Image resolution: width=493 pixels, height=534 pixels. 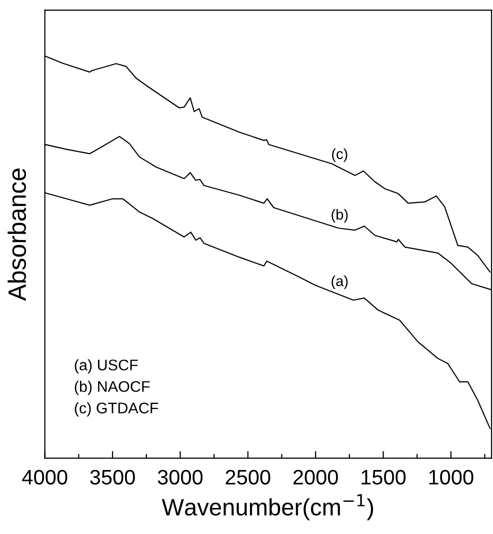 I want to click on x-tick-label: 1000, so click(x=451, y=477).